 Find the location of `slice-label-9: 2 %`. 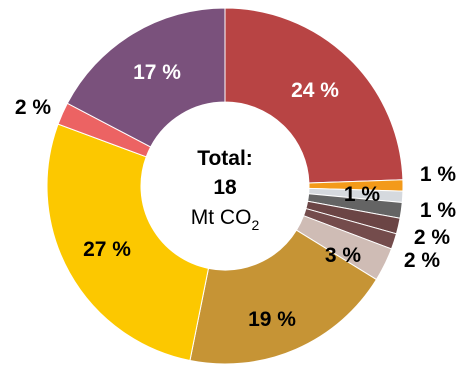

slice-label-9: 2 % is located at coordinates (33, 107).